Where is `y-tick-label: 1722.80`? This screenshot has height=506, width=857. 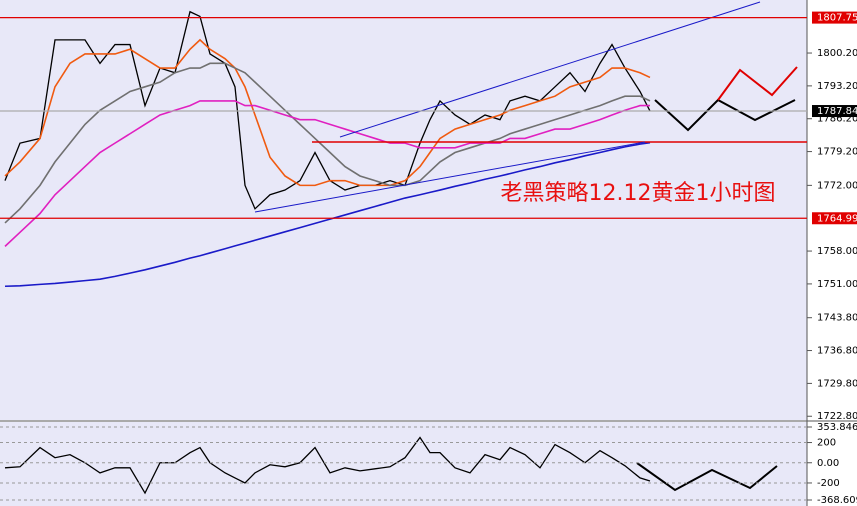 y-tick-label: 1722.80 is located at coordinates (837, 416).